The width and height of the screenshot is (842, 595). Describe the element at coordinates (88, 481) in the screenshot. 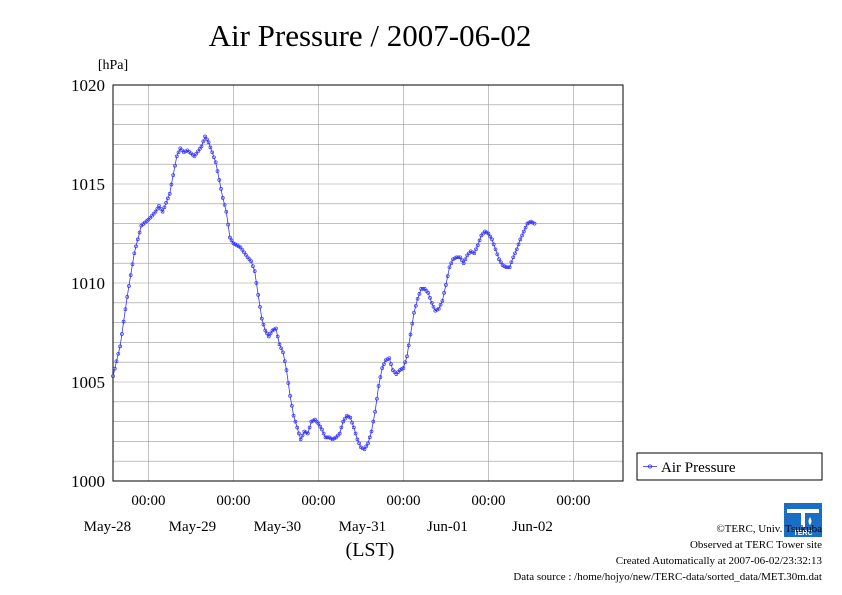

I see `y-tick-label: 1000` at that location.